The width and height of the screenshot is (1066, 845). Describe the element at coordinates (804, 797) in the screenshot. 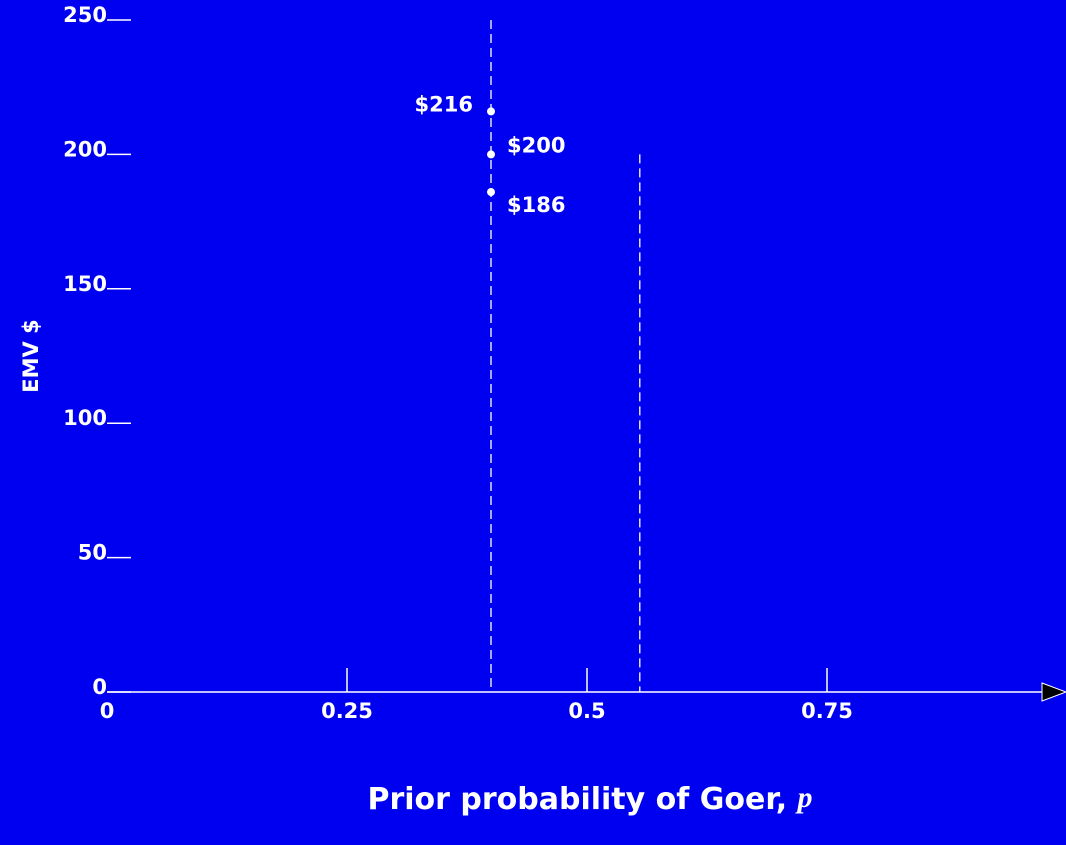

I see `x-axis-variable: p` at that location.